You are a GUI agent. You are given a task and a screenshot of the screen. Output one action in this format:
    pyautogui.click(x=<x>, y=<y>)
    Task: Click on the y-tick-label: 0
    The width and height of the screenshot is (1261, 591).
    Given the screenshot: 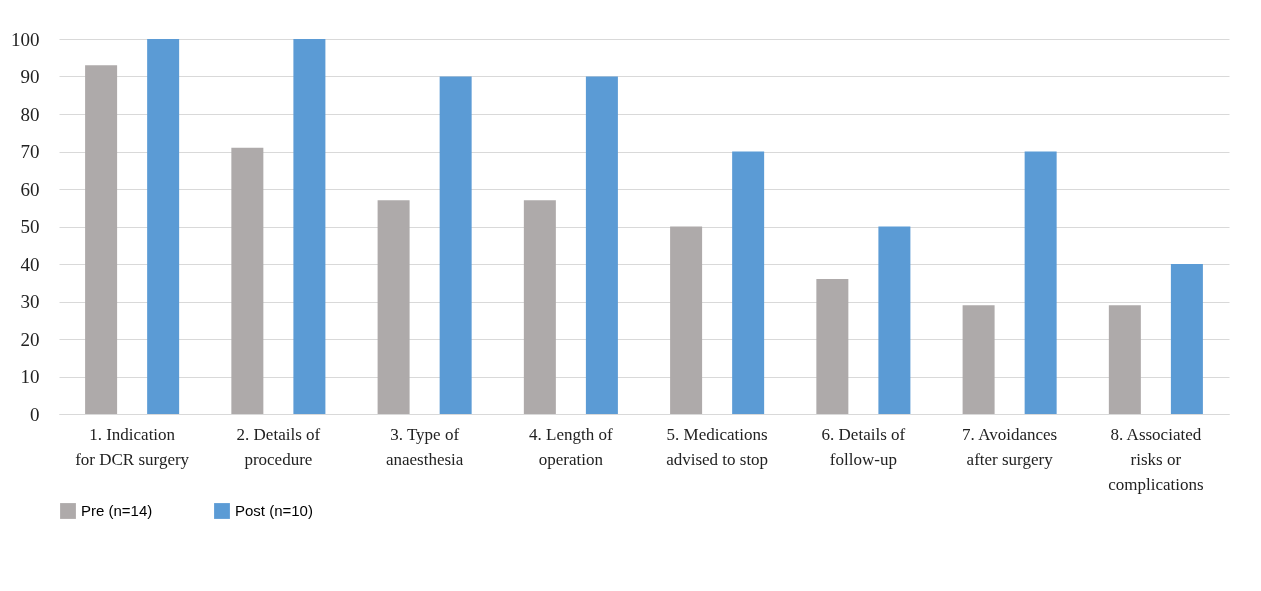 What is the action you would take?
    pyautogui.click(x=35, y=414)
    